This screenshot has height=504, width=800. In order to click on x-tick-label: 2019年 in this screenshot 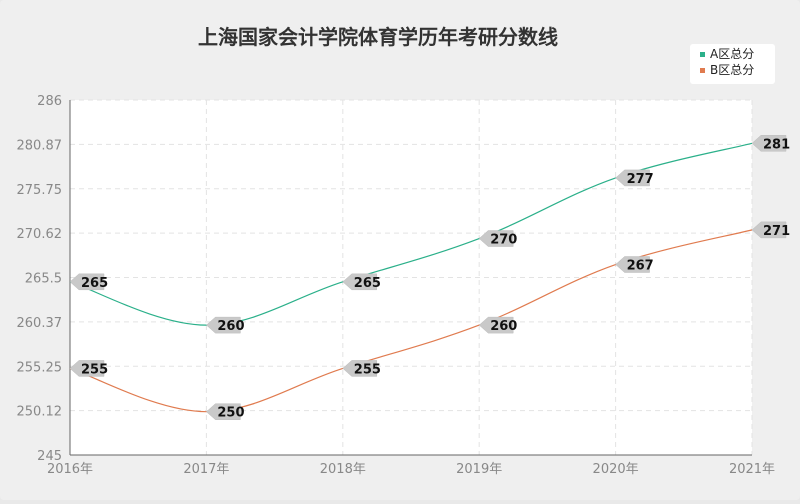, I will do `click(479, 469)`.